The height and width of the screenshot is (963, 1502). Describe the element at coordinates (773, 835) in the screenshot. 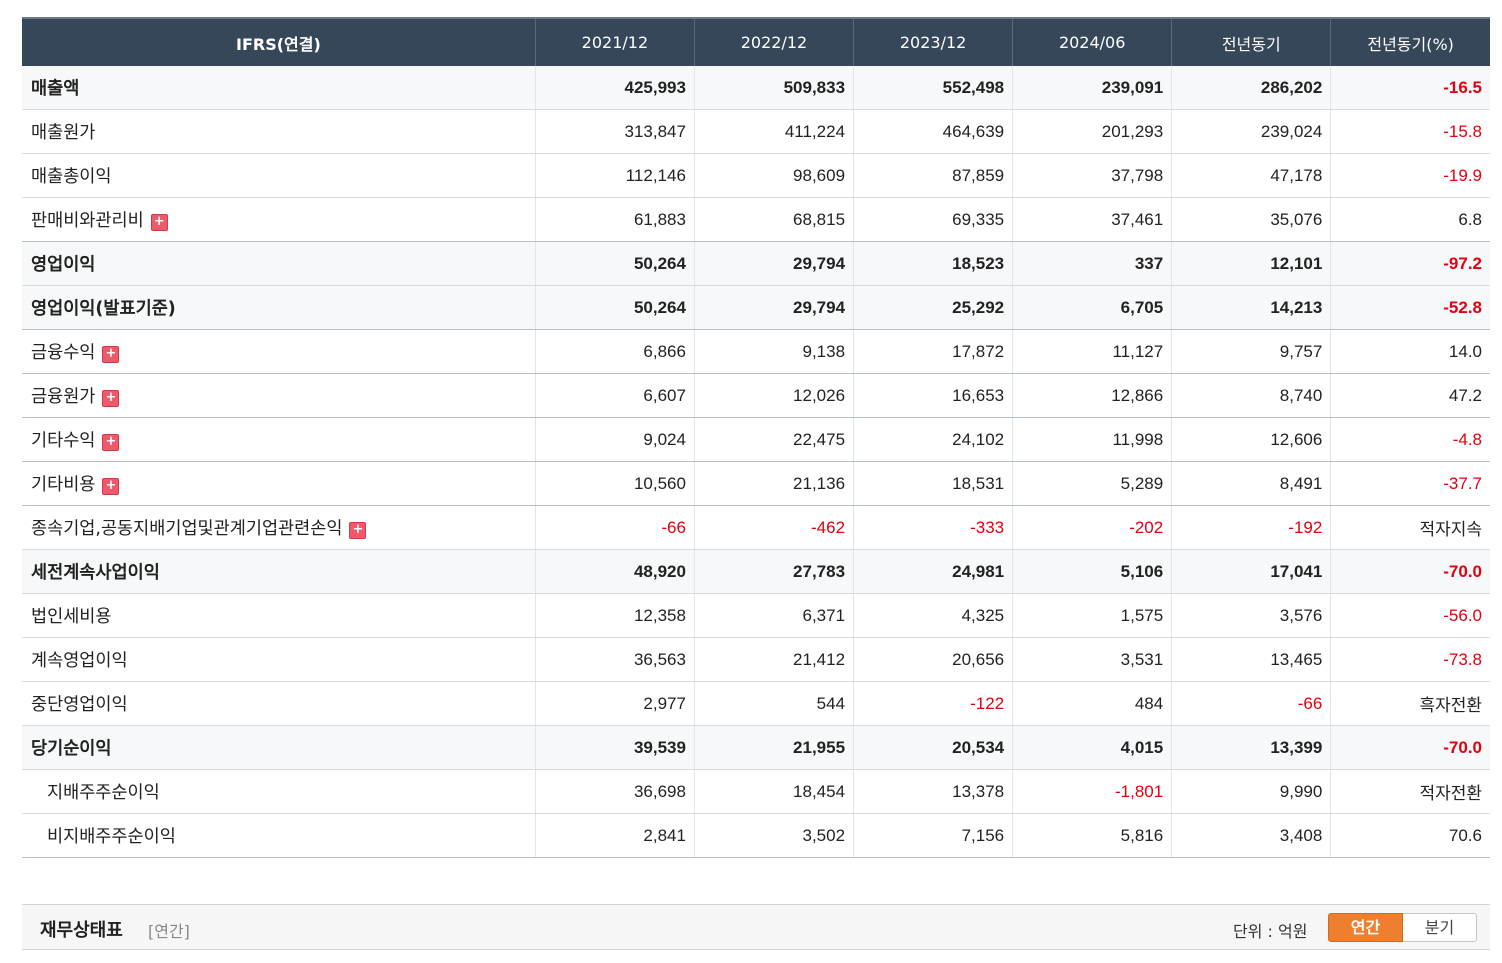

I see `value-cell: 3,502` at that location.